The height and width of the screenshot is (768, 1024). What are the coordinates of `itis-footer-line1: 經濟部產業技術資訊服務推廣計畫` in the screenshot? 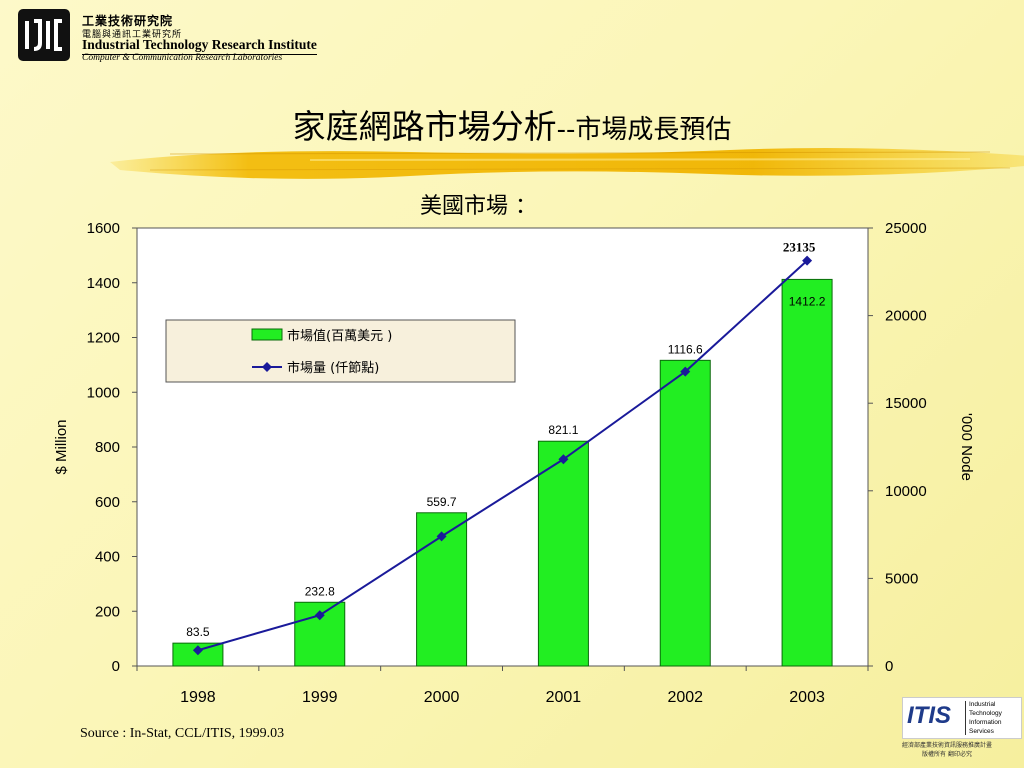 It's located at (946, 745).